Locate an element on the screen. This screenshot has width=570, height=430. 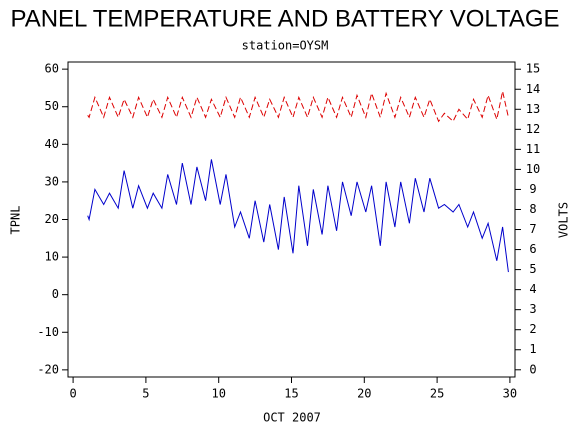
y-tick-label: 40 is located at coordinates (52, 144).